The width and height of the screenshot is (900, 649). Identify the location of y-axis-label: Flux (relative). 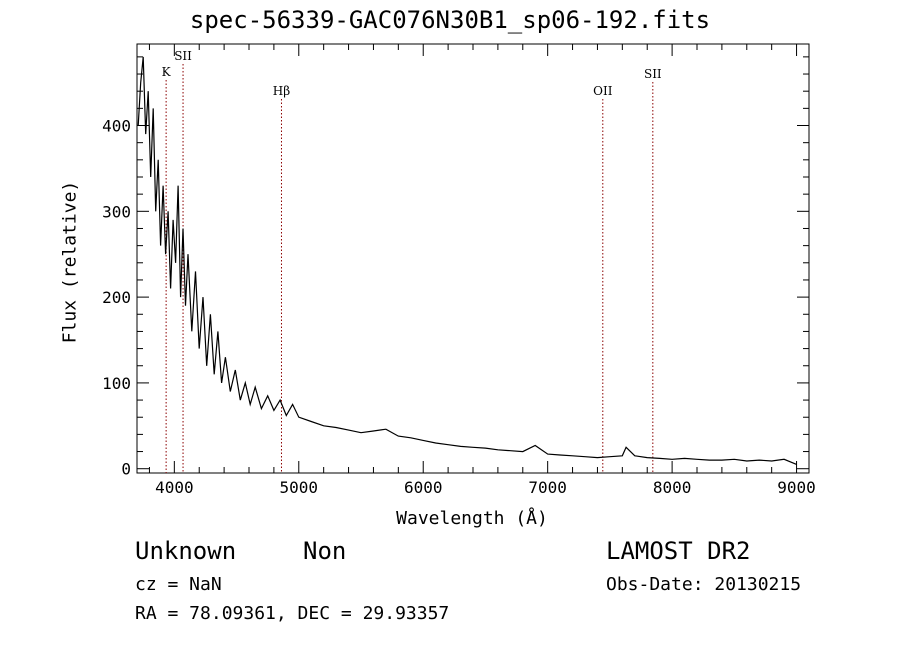
(70, 262).